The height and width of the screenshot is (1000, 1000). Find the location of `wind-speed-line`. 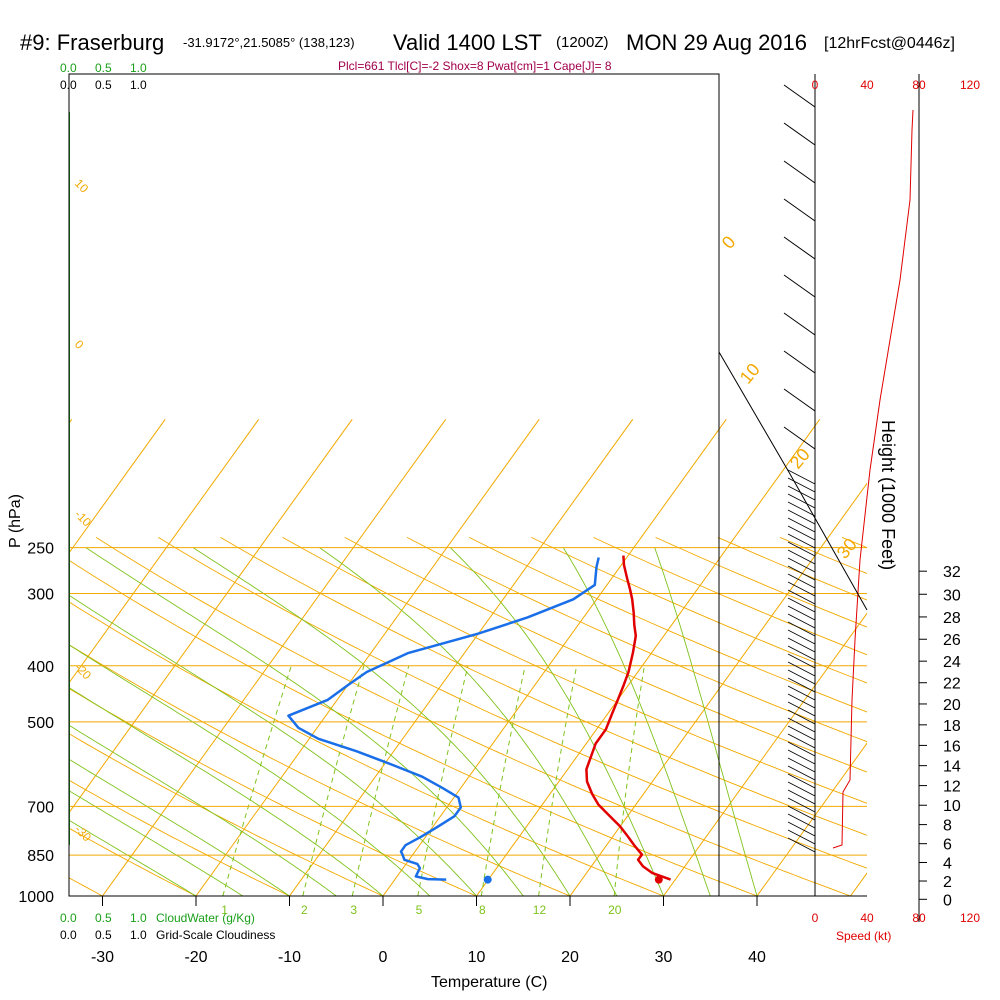

wind-speed-line is located at coordinates (873, 479).